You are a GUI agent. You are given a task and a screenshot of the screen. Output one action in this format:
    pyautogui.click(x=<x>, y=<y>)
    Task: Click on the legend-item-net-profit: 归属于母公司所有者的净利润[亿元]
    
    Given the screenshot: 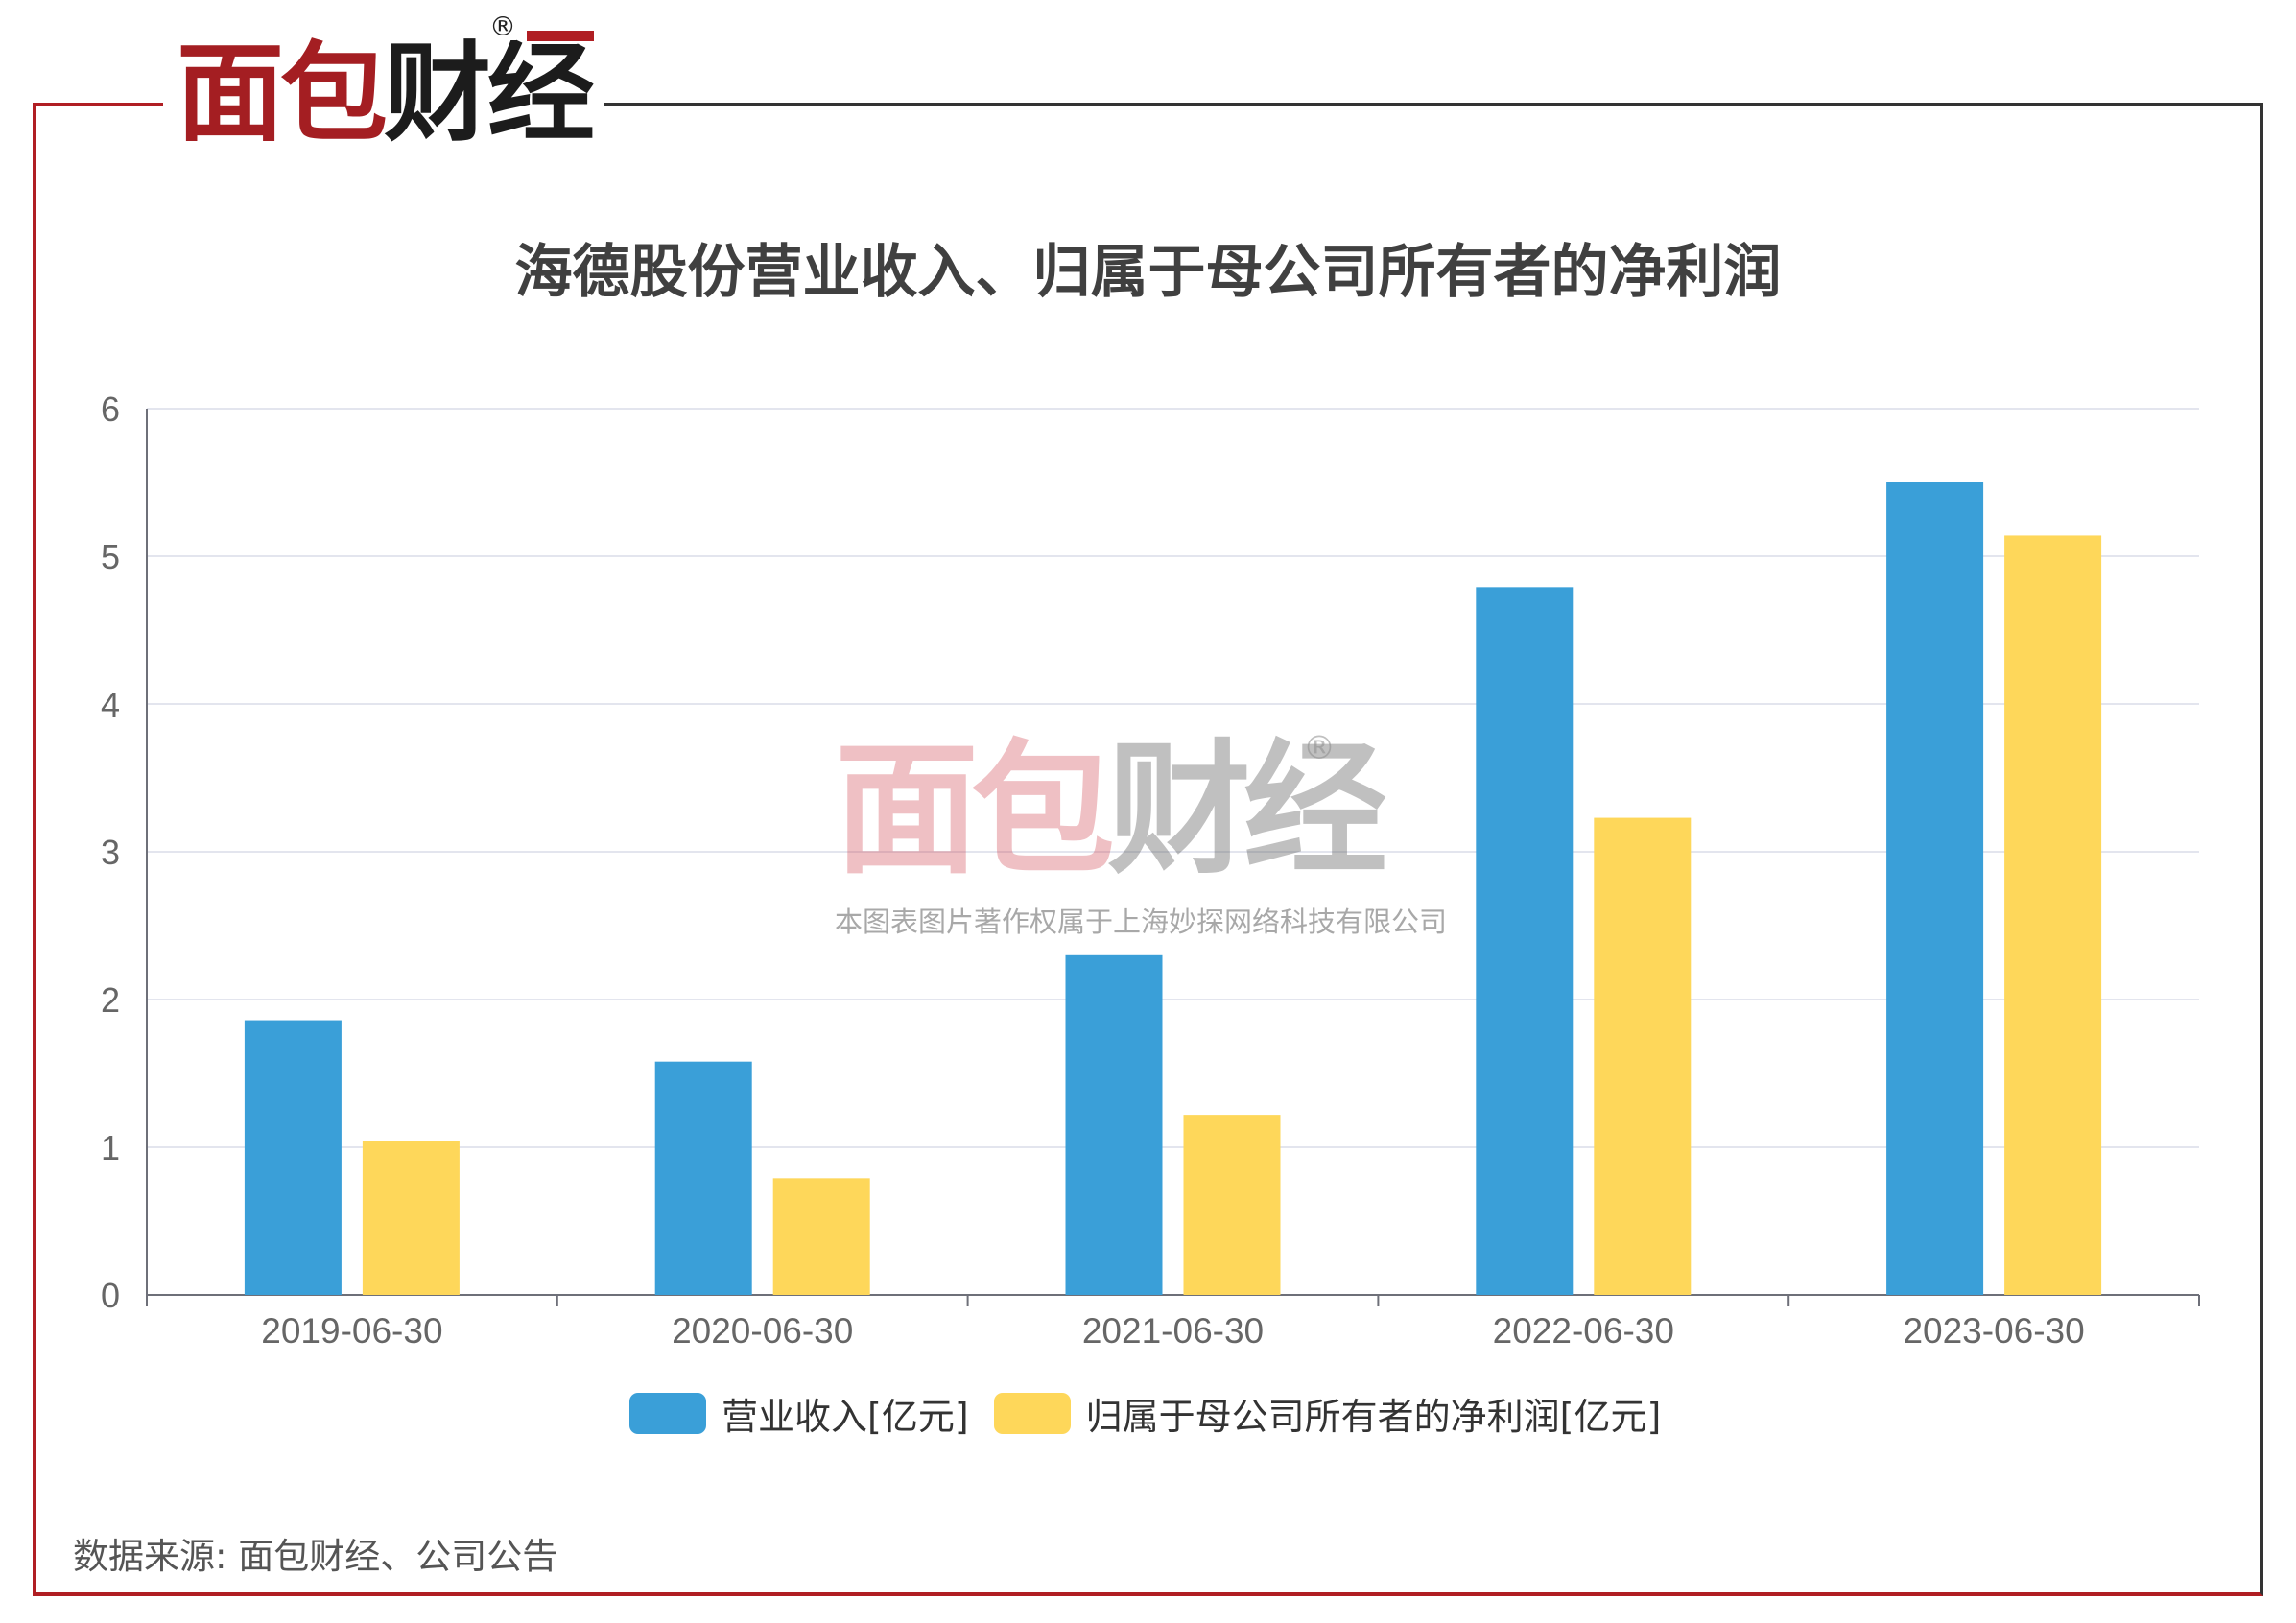 What is the action you would take?
    pyautogui.click(x=1327, y=1414)
    